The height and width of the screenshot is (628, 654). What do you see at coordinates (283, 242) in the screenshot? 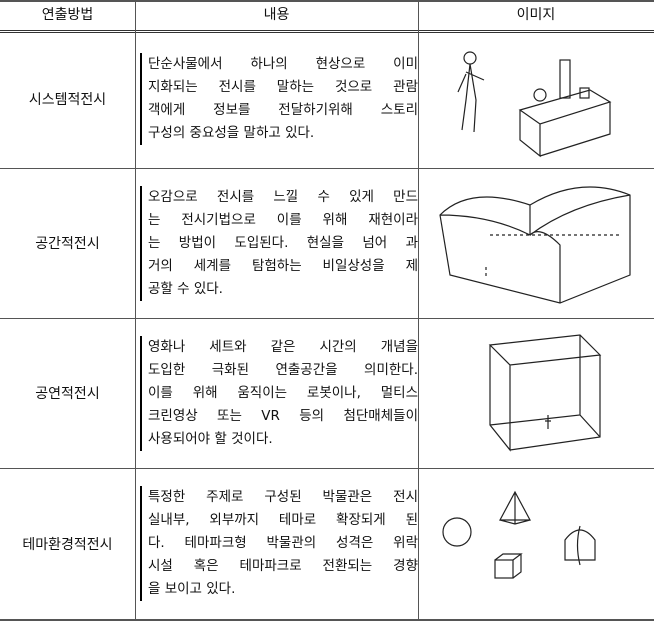
I see `text-line: 는 방법이 도입된다. 현실을 넘어 과` at bounding box center [283, 242].